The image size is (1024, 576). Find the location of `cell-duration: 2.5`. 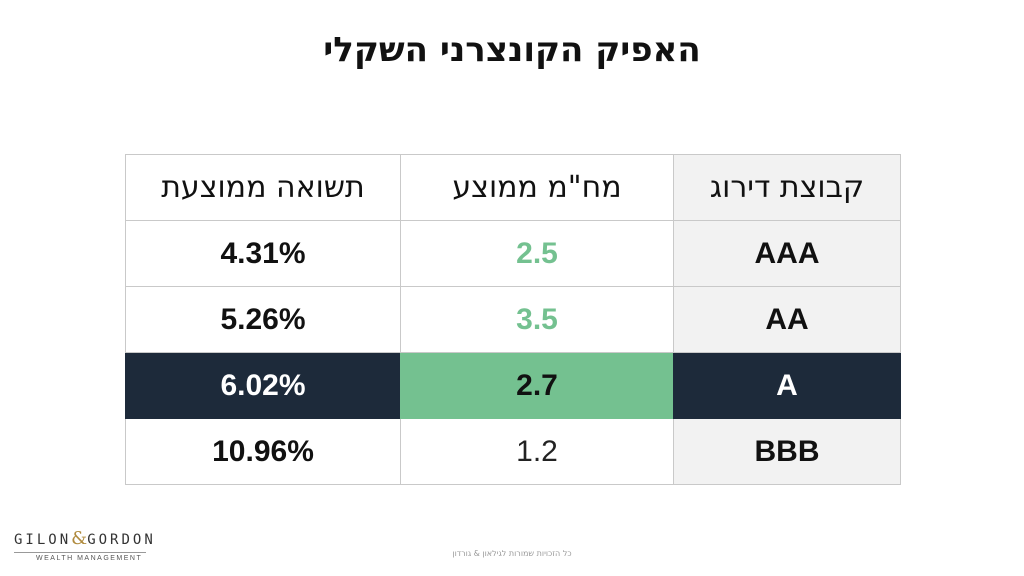

cell-duration: 2.5 is located at coordinates (537, 253).